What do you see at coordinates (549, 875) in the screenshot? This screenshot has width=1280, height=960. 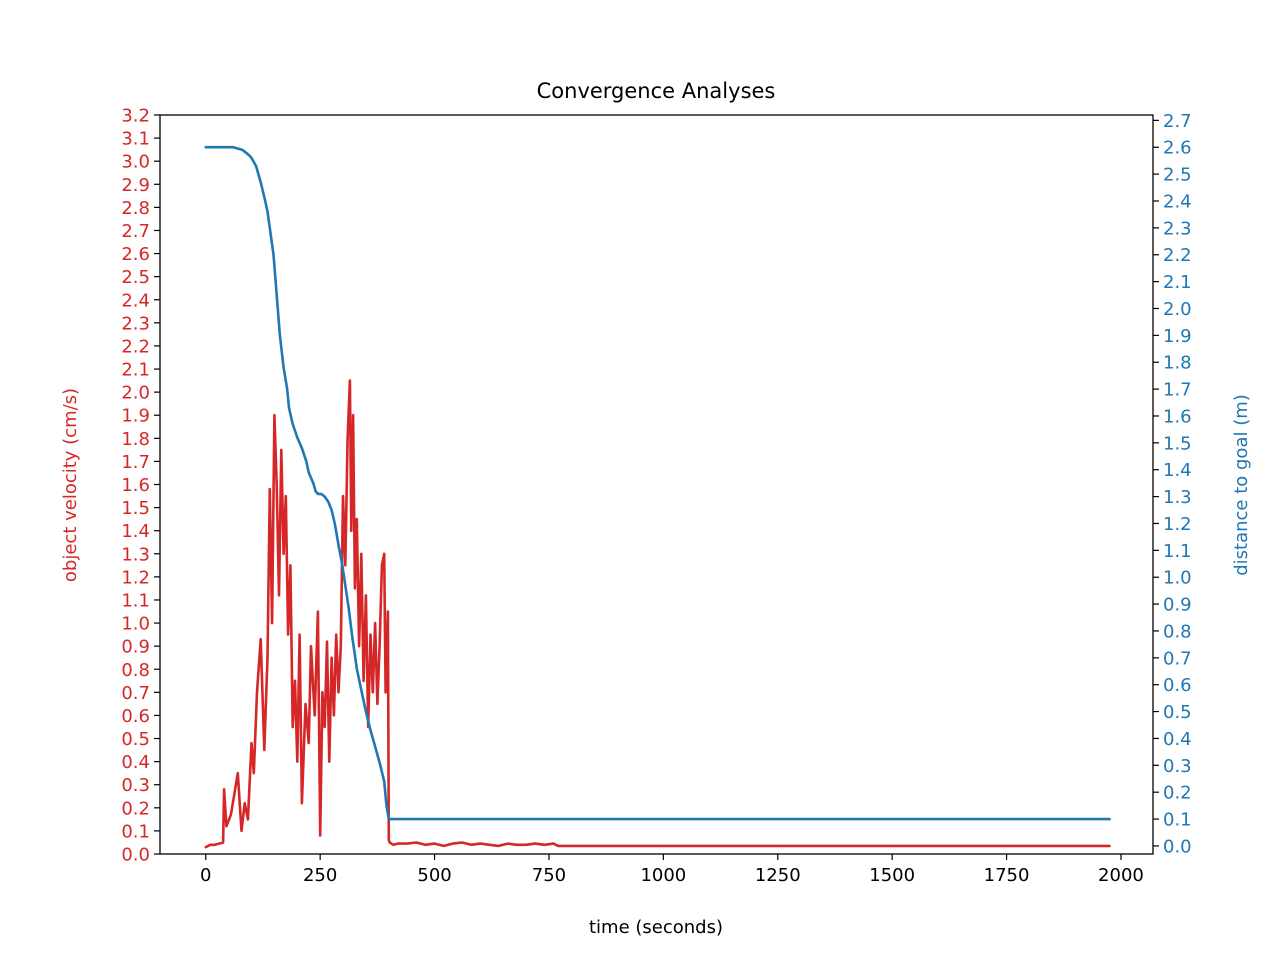 I see `x-tick-label: 750` at bounding box center [549, 875].